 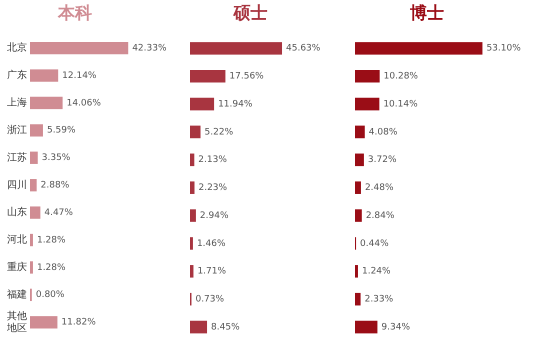 I want to click on data-label: 11.94%, so click(x=235, y=104).